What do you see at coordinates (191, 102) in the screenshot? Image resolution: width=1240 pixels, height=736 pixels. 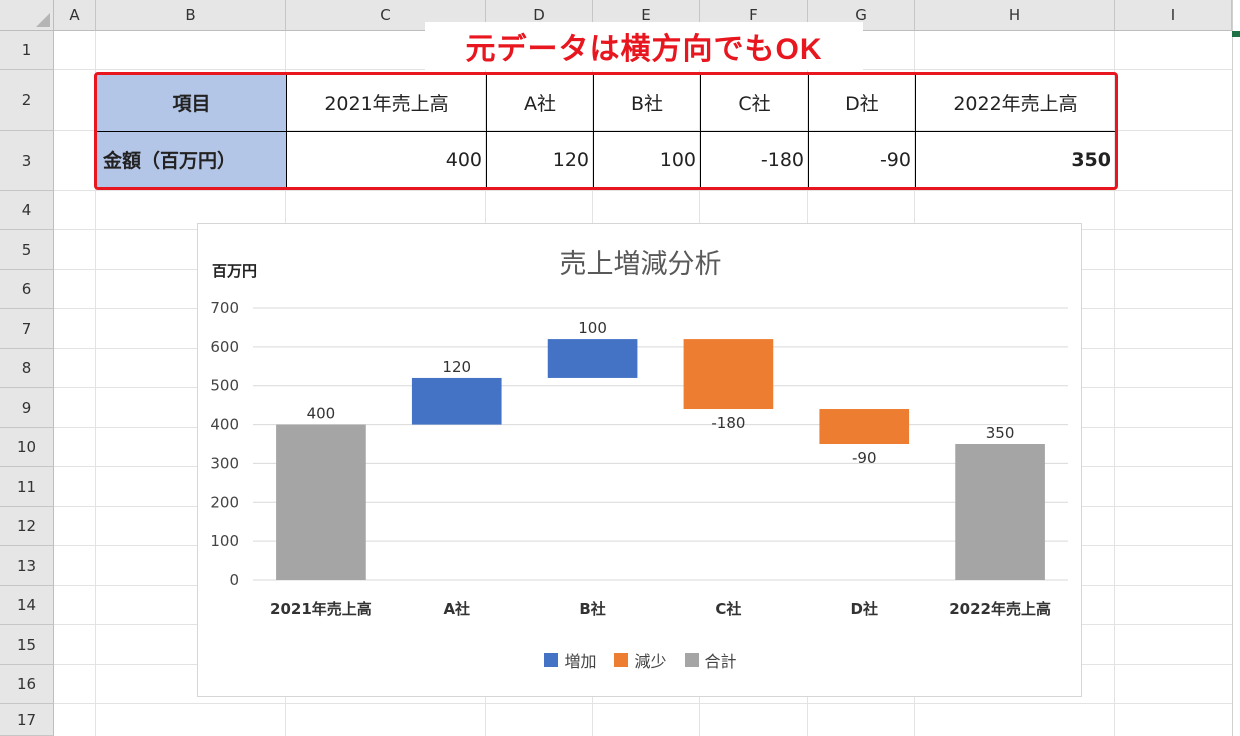 I see `cell-b2-header-label: 項目` at bounding box center [191, 102].